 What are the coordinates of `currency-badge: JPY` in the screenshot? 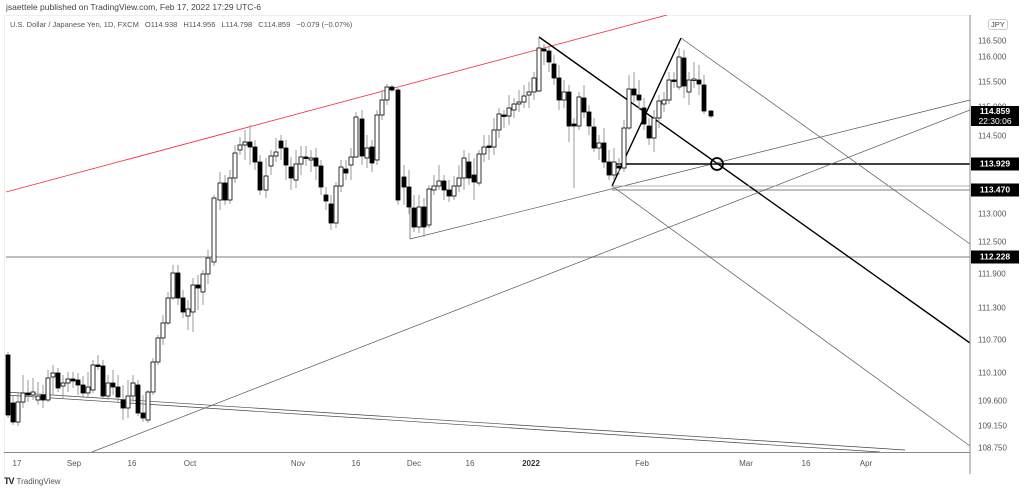 It's located at (998, 24).